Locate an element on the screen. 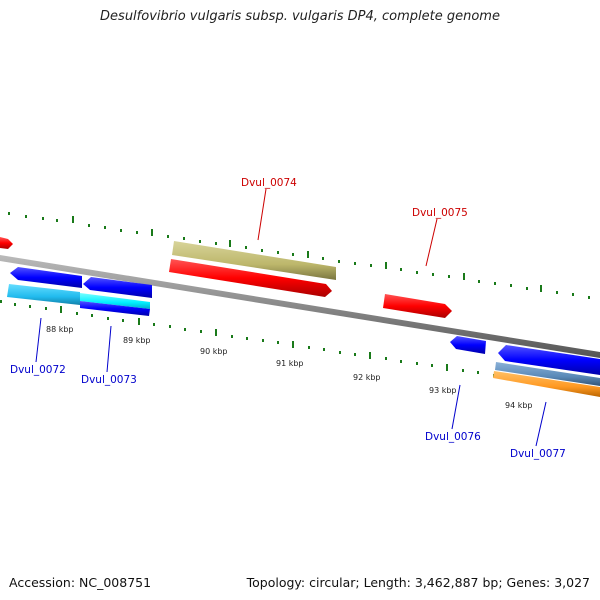 The height and width of the screenshot is (600, 600). ruler-label-92: 92 kbp is located at coordinates (367, 377).